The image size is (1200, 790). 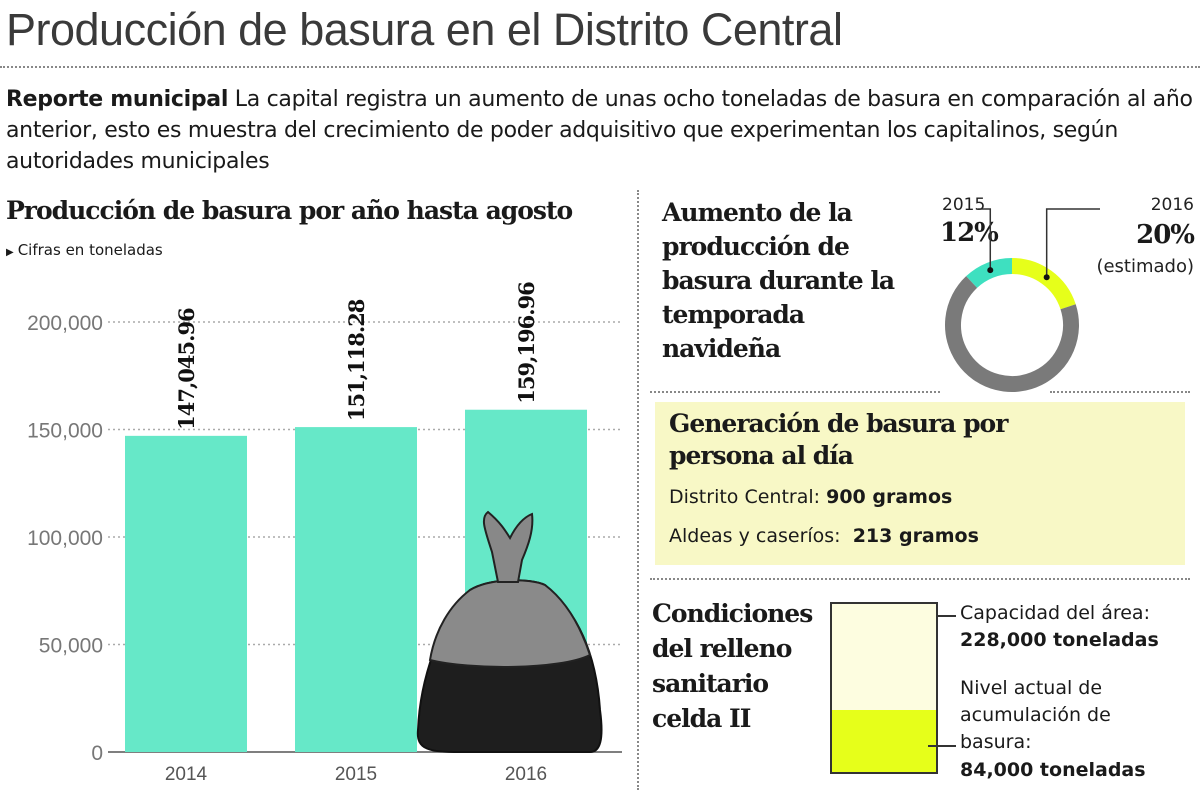 What do you see at coordinates (97, 753) in the screenshot?
I see `y-tick-label: 0` at bounding box center [97, 753].